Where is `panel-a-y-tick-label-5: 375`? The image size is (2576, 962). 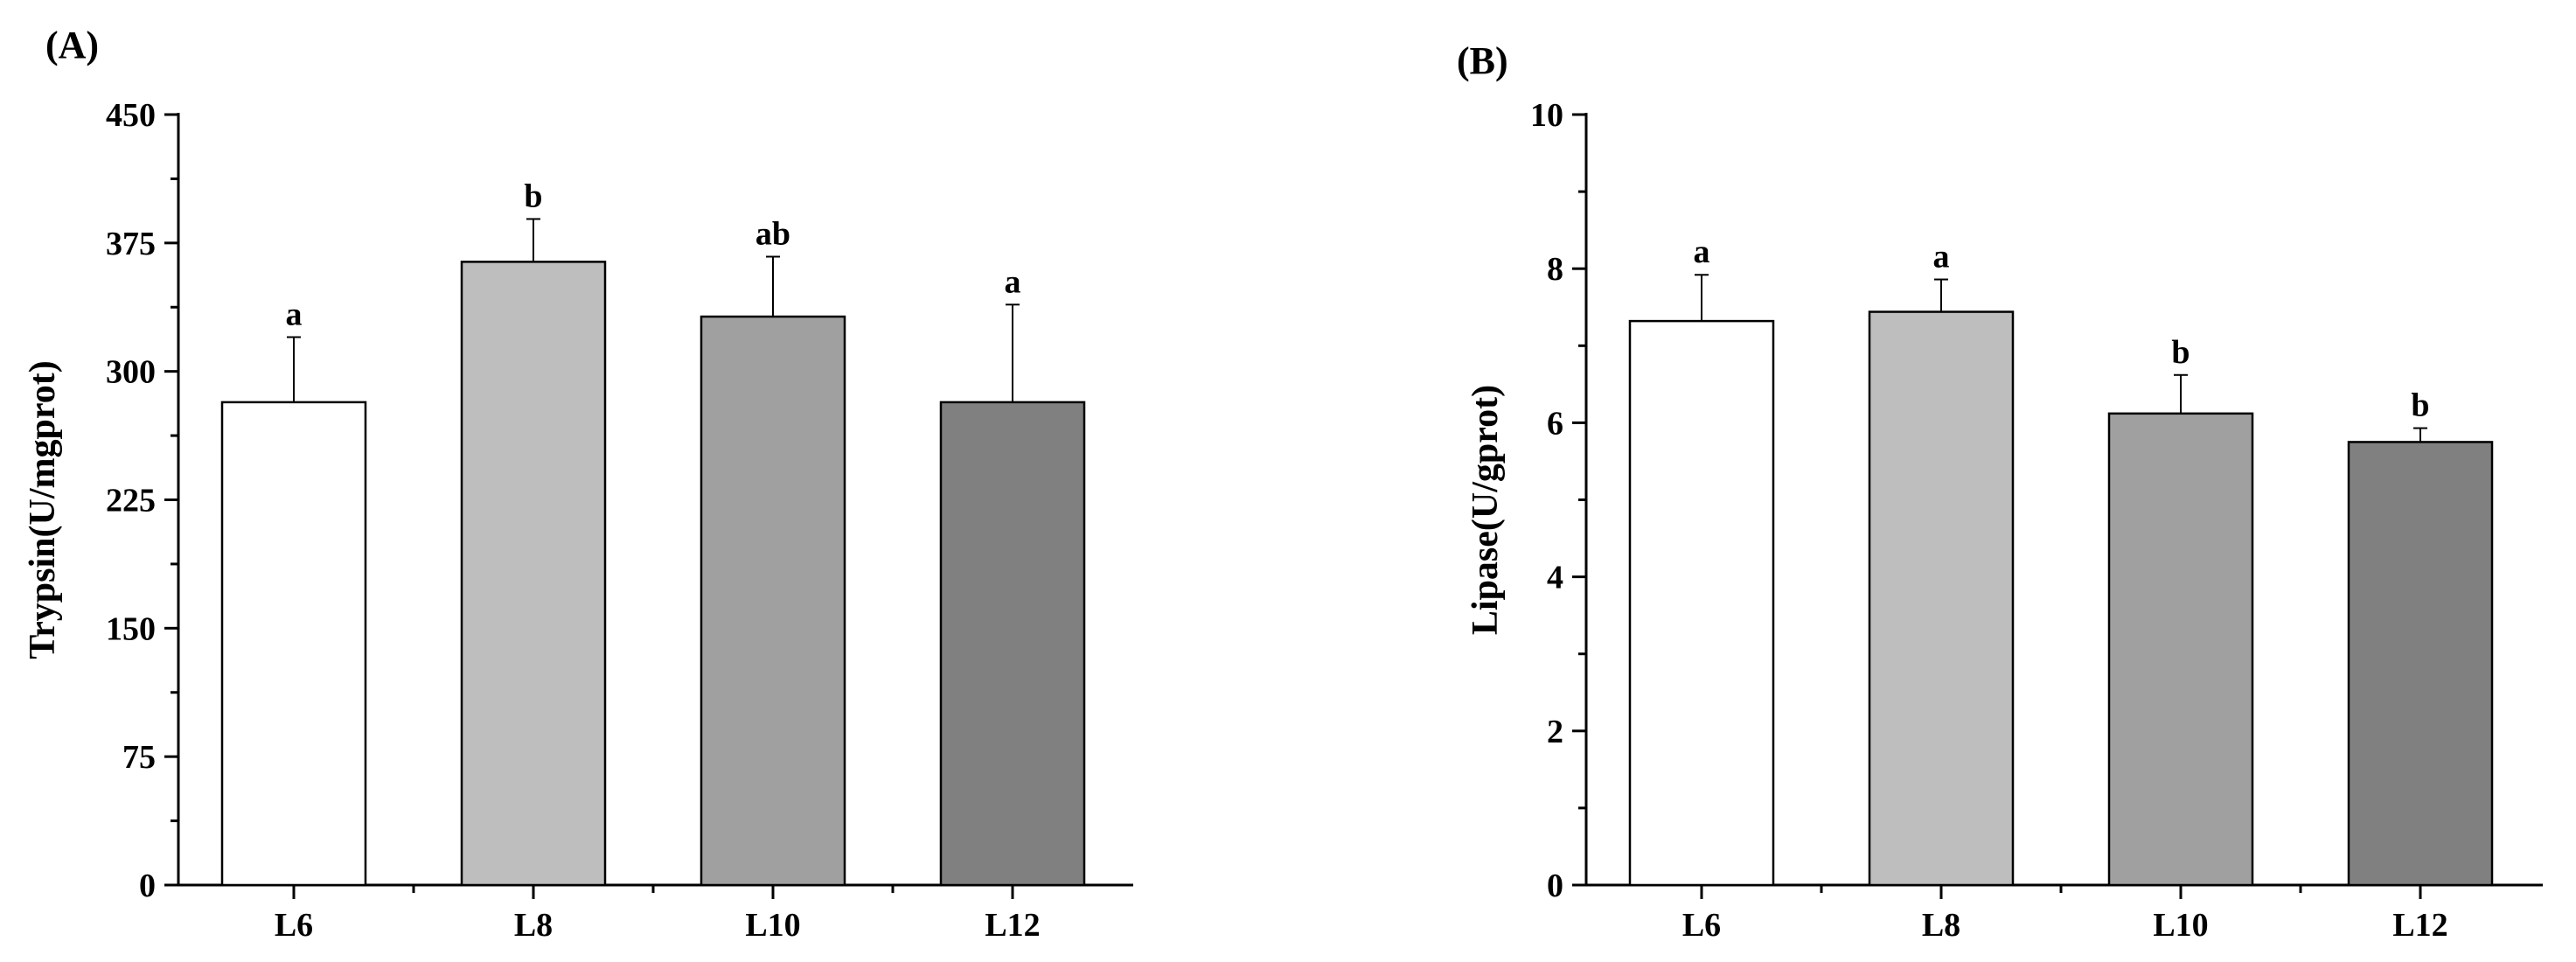
panel-a-y-tick-label-5: 375 is located at coordinates (131, 244).